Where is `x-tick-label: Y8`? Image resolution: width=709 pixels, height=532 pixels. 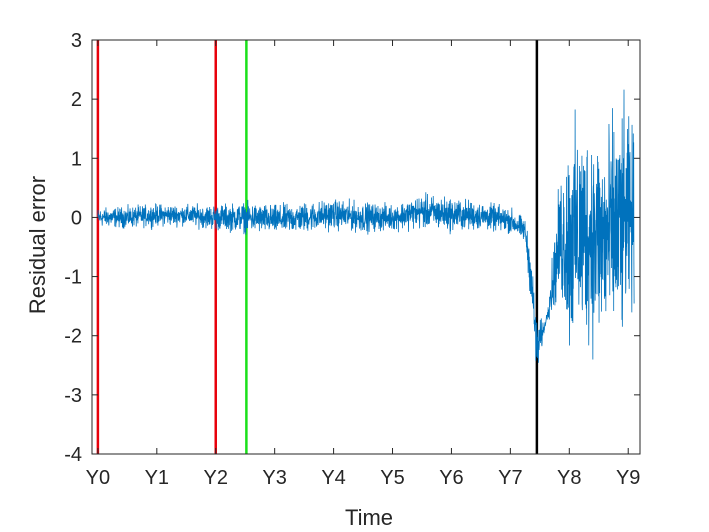
x-tick-label: Y8 is located at coordinates (569, 478).